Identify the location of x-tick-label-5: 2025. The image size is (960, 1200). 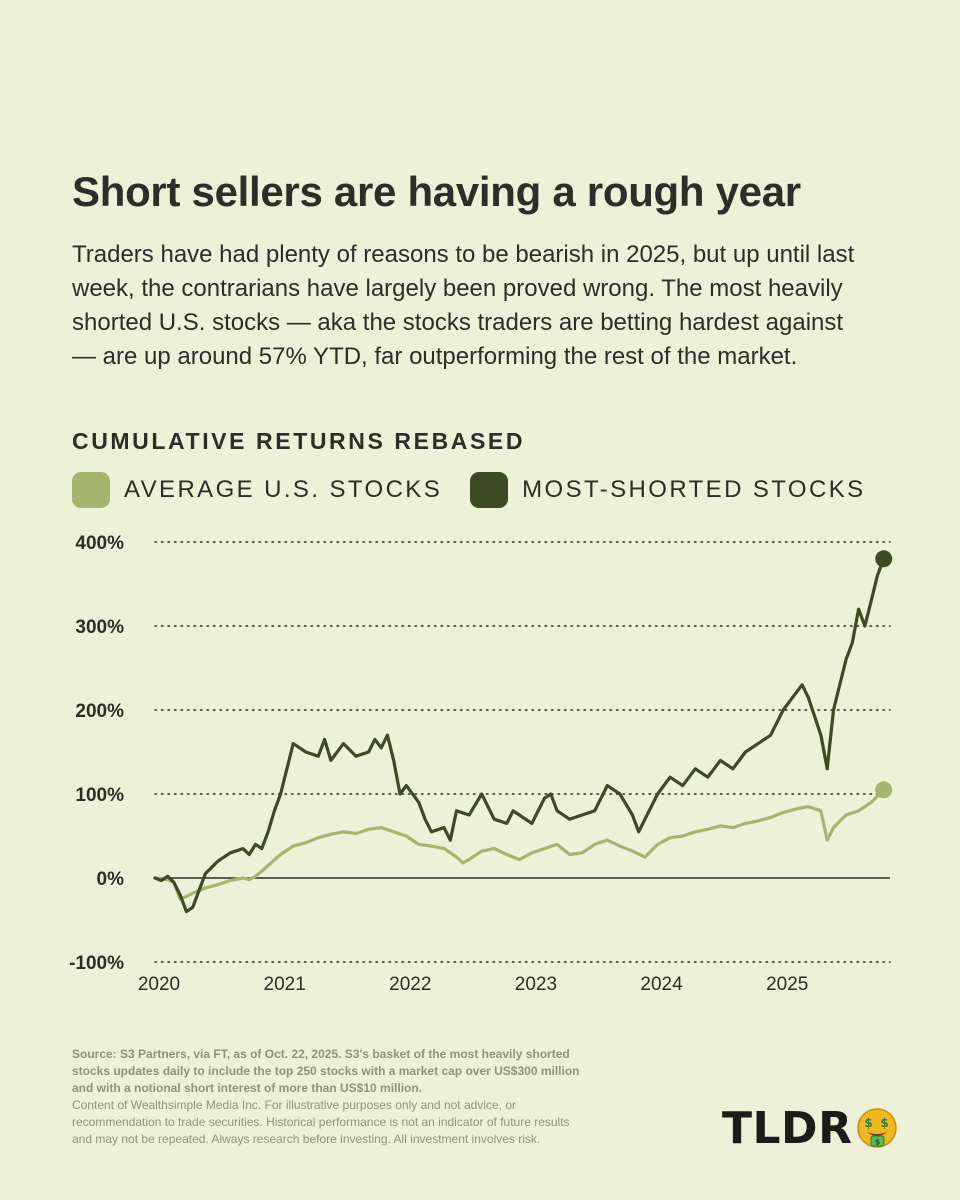
(787, 984).